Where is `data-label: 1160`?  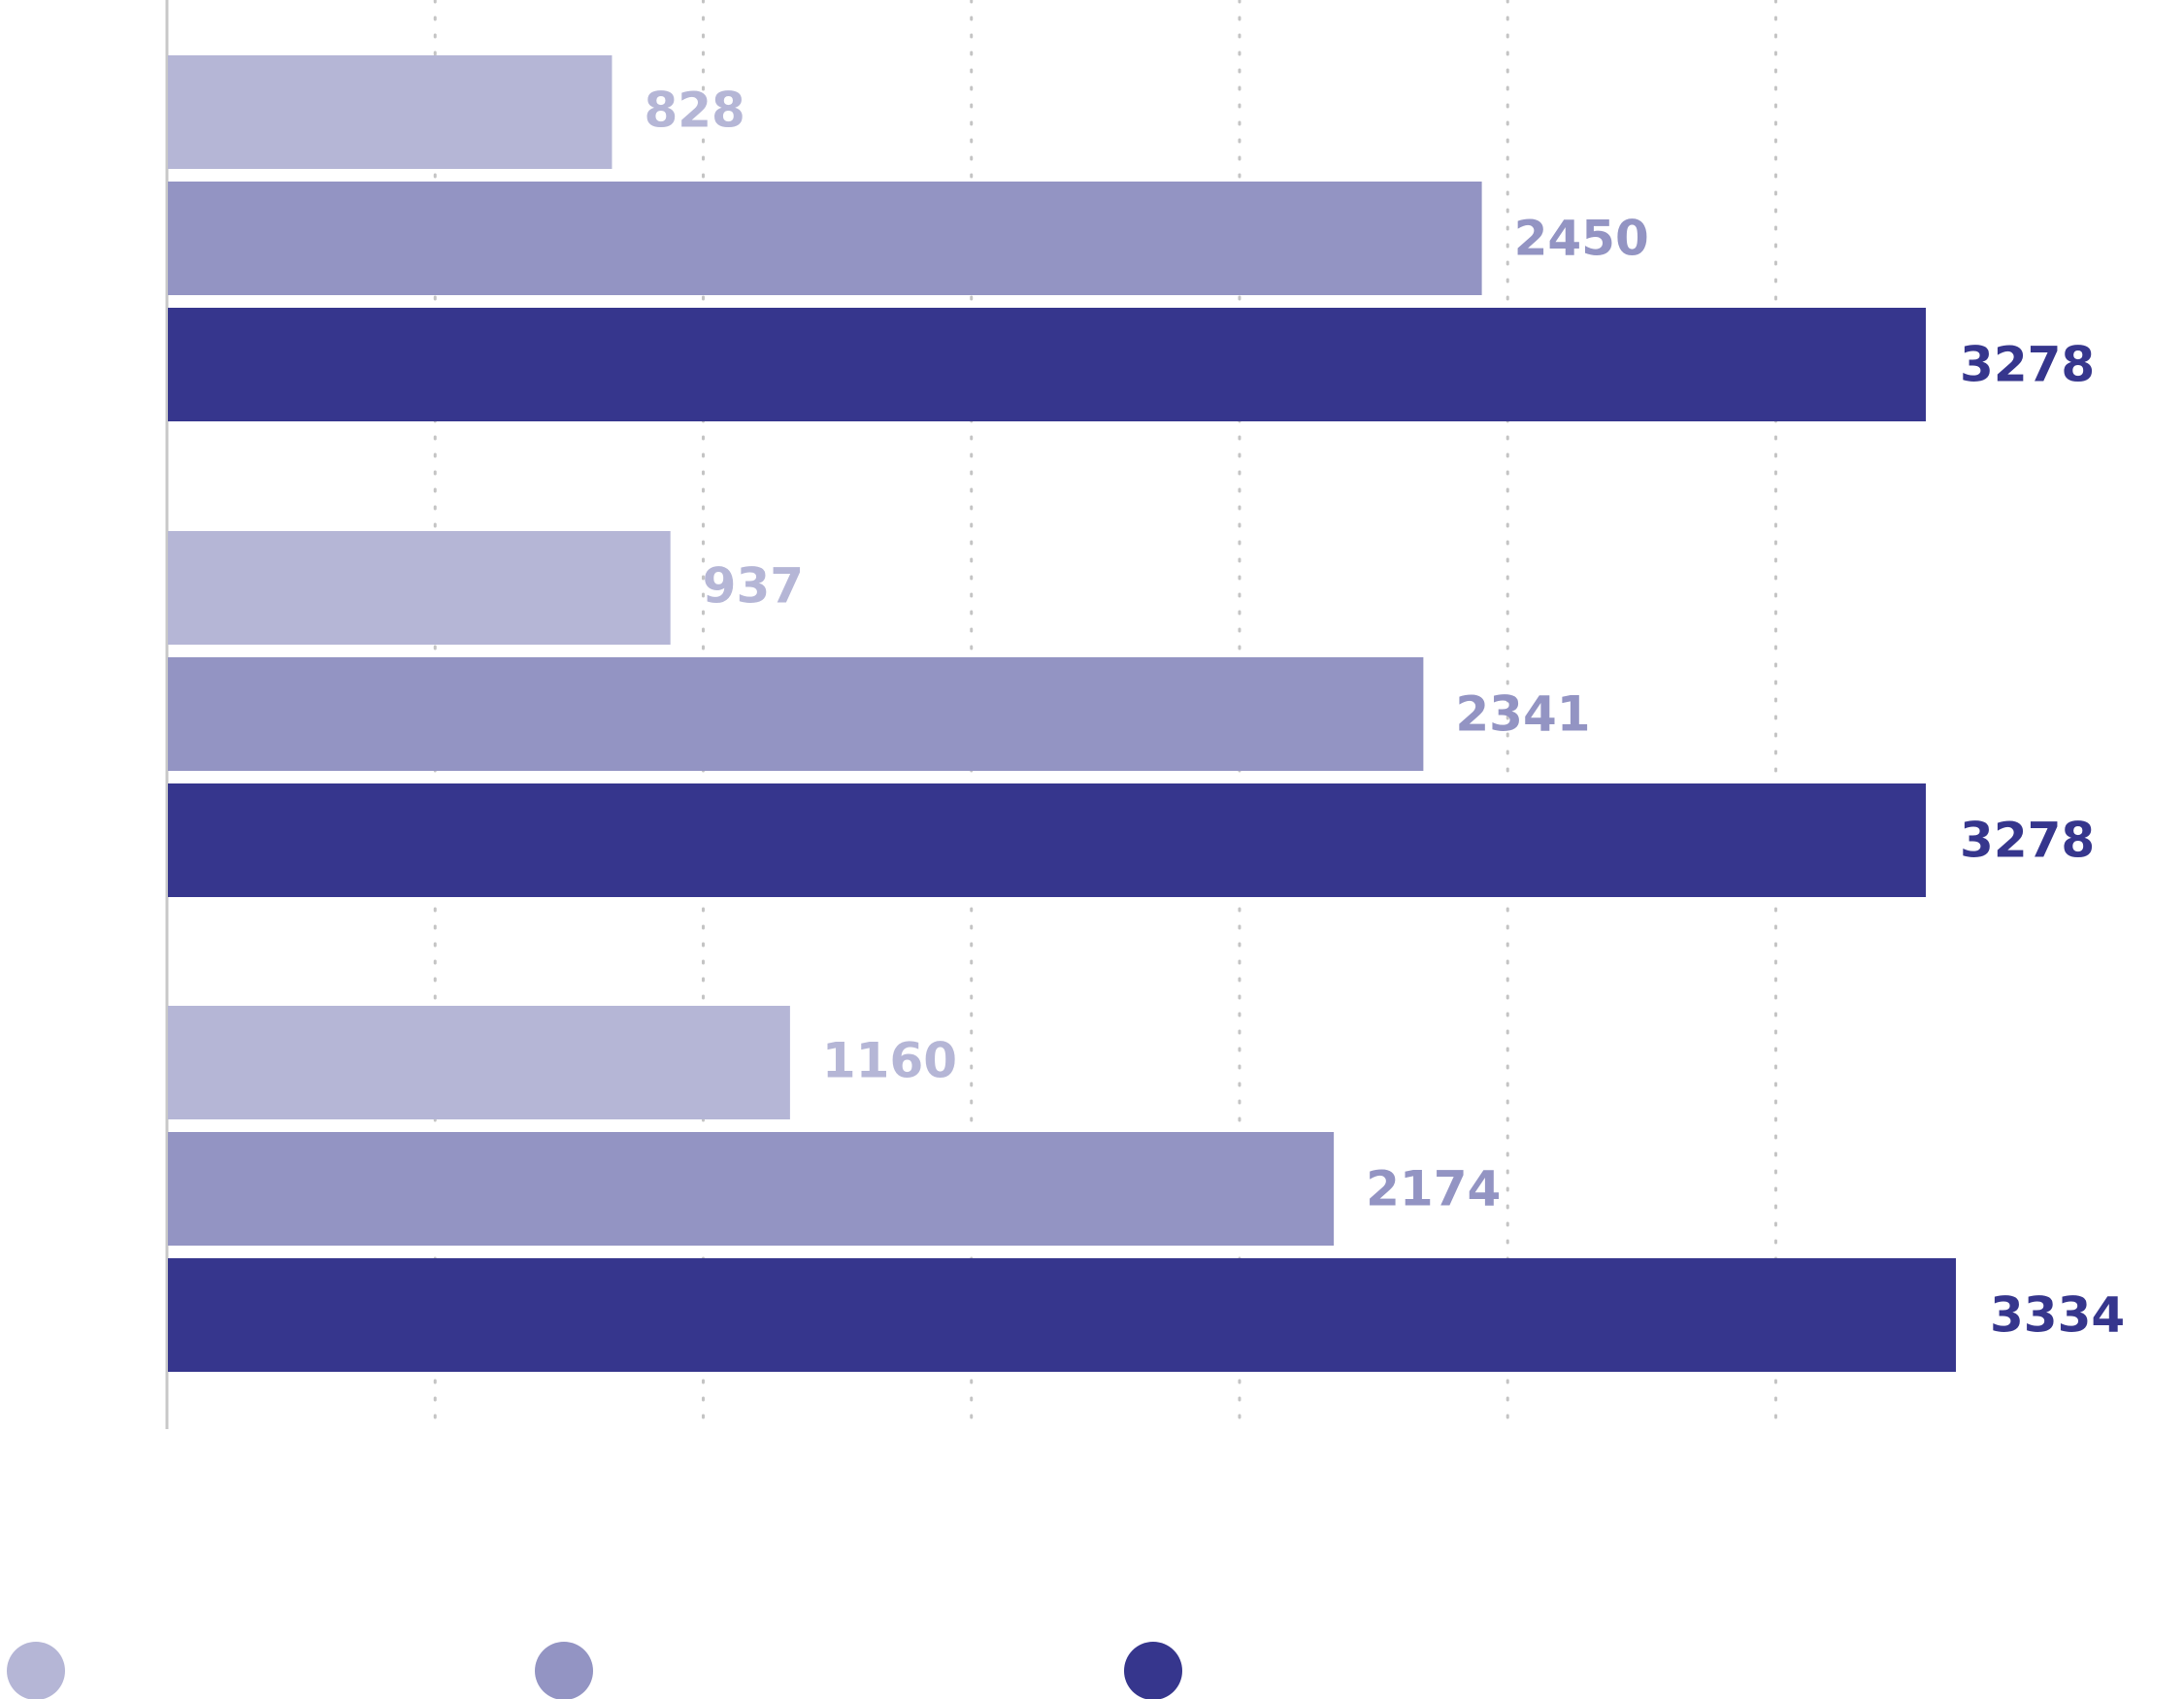 data-label: 1160 is located at coordinates (889, 1061).